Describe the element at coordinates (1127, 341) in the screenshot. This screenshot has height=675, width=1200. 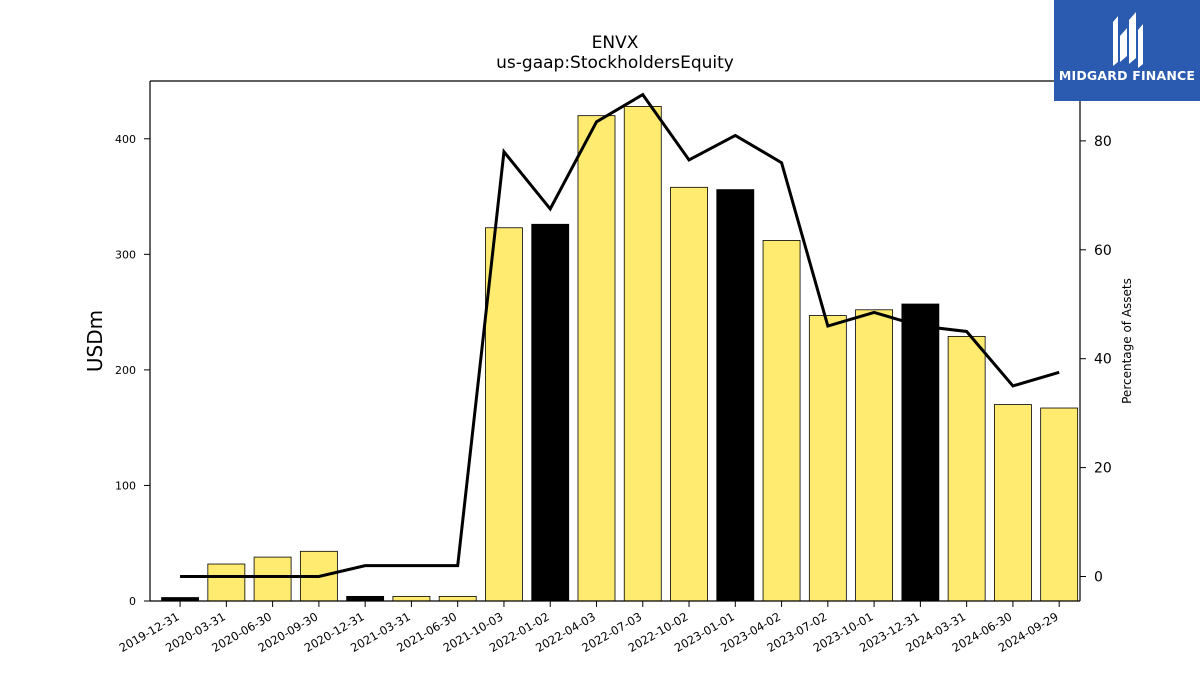
I see `y2-axis-label: Percentage of Assets` at that location.